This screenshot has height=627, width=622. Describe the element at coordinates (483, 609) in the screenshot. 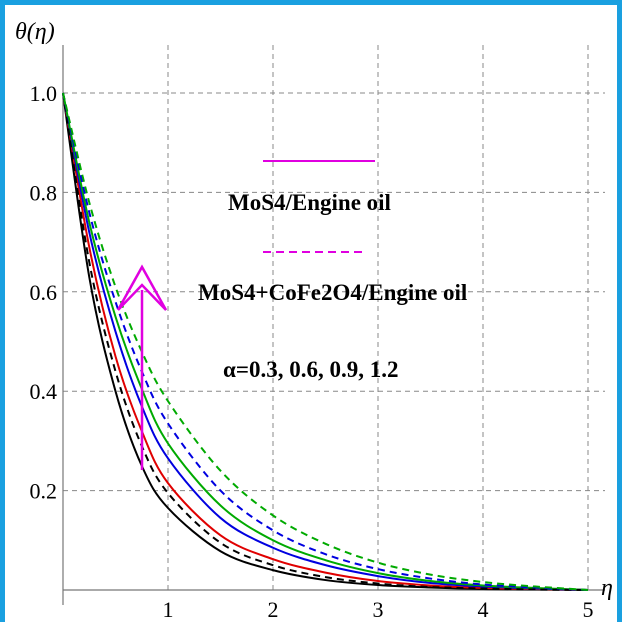

I see `x-tick-label: 4` at that location.